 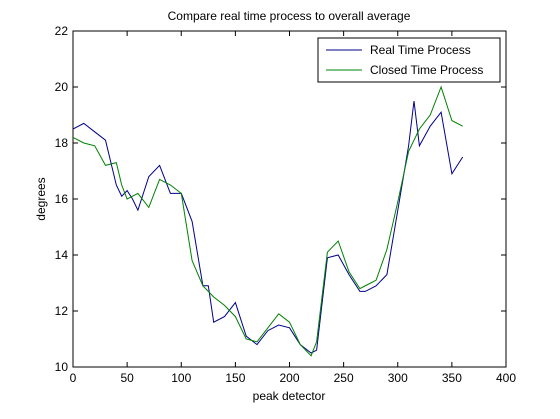 I want to click on legend-entry-label: Closed Time Process, so click(x=426, y=70).